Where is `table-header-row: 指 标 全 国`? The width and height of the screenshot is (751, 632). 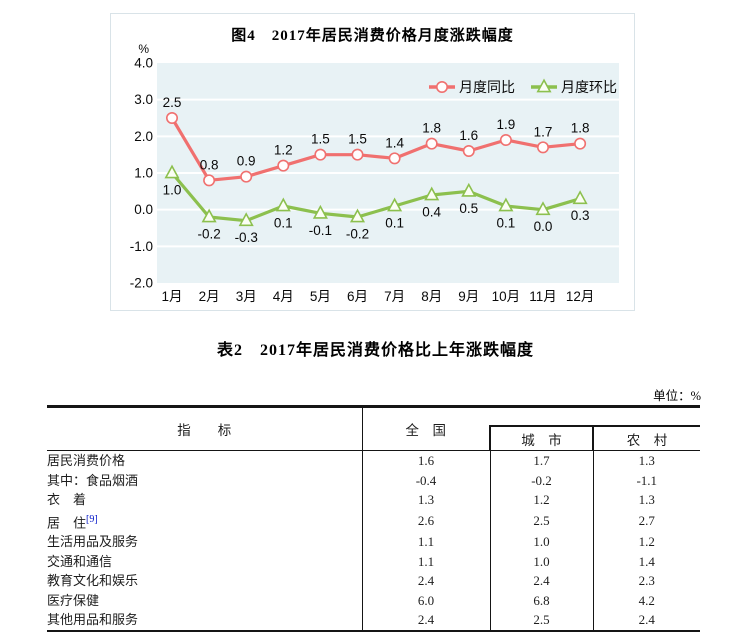
table-header-row: 指 标 全 国 is located at coordinates (373, 428).